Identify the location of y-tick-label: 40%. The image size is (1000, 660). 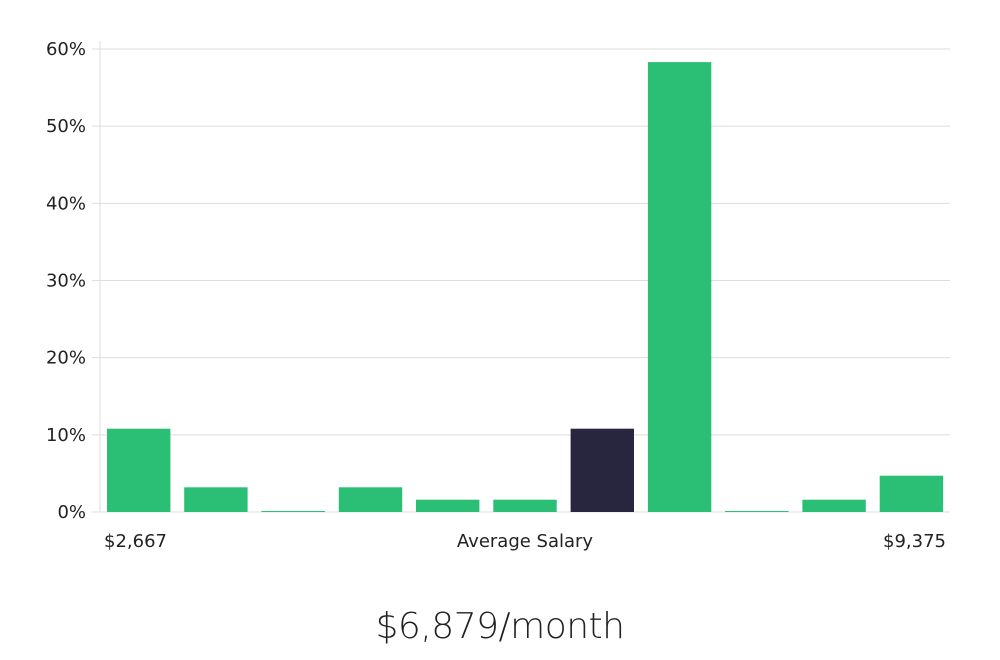
(66, 203).